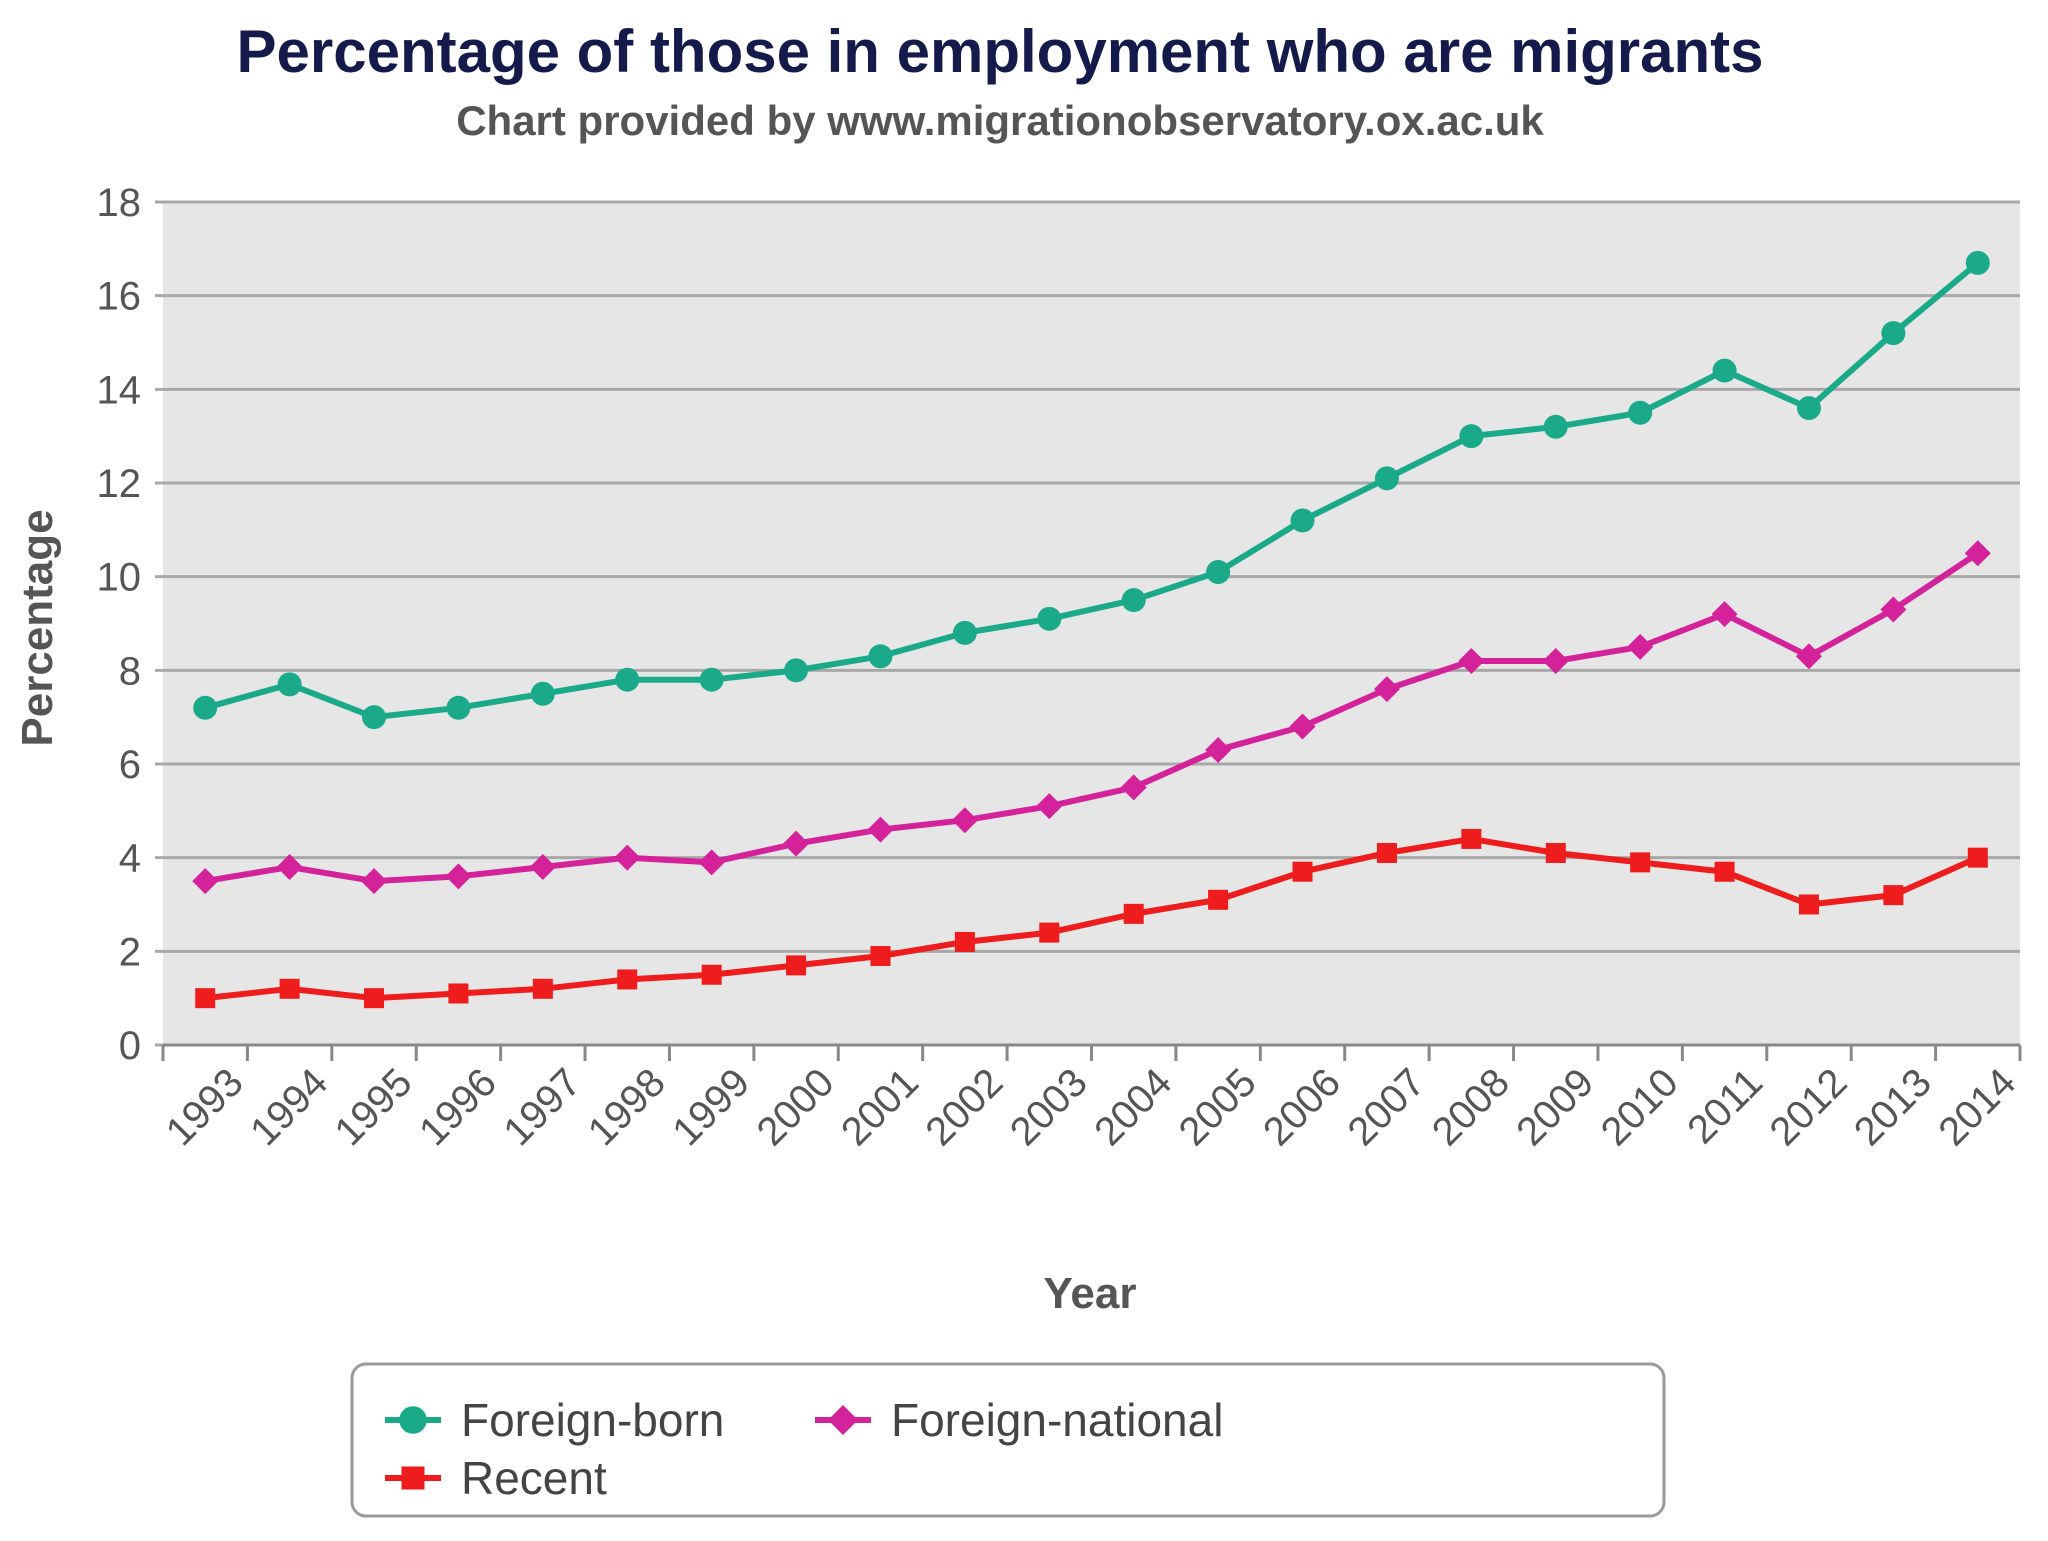  Describe the element at coordinates (542, 1107) in the screenshot. I see `x-tick-label: 1997` at that location.